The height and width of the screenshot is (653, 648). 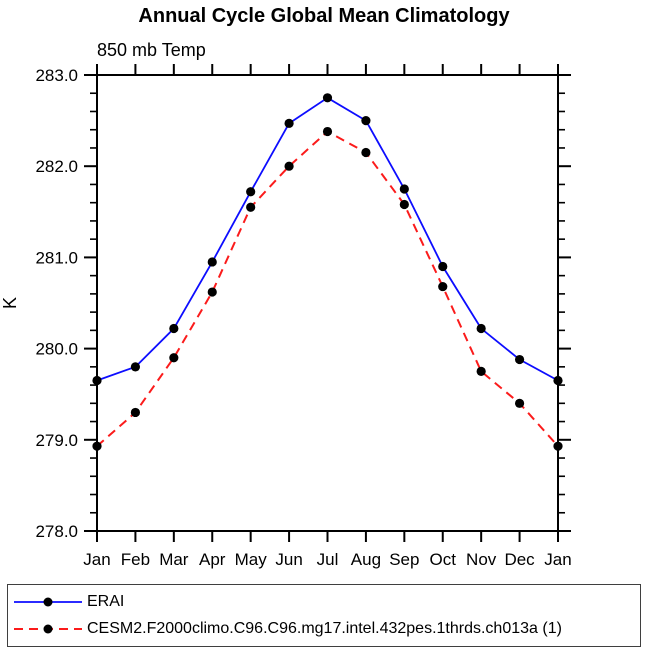 What do you see at coordinates (251, 559) in the screenshot?
I see `x-tick-label: May` at bounding box center [251, 559].